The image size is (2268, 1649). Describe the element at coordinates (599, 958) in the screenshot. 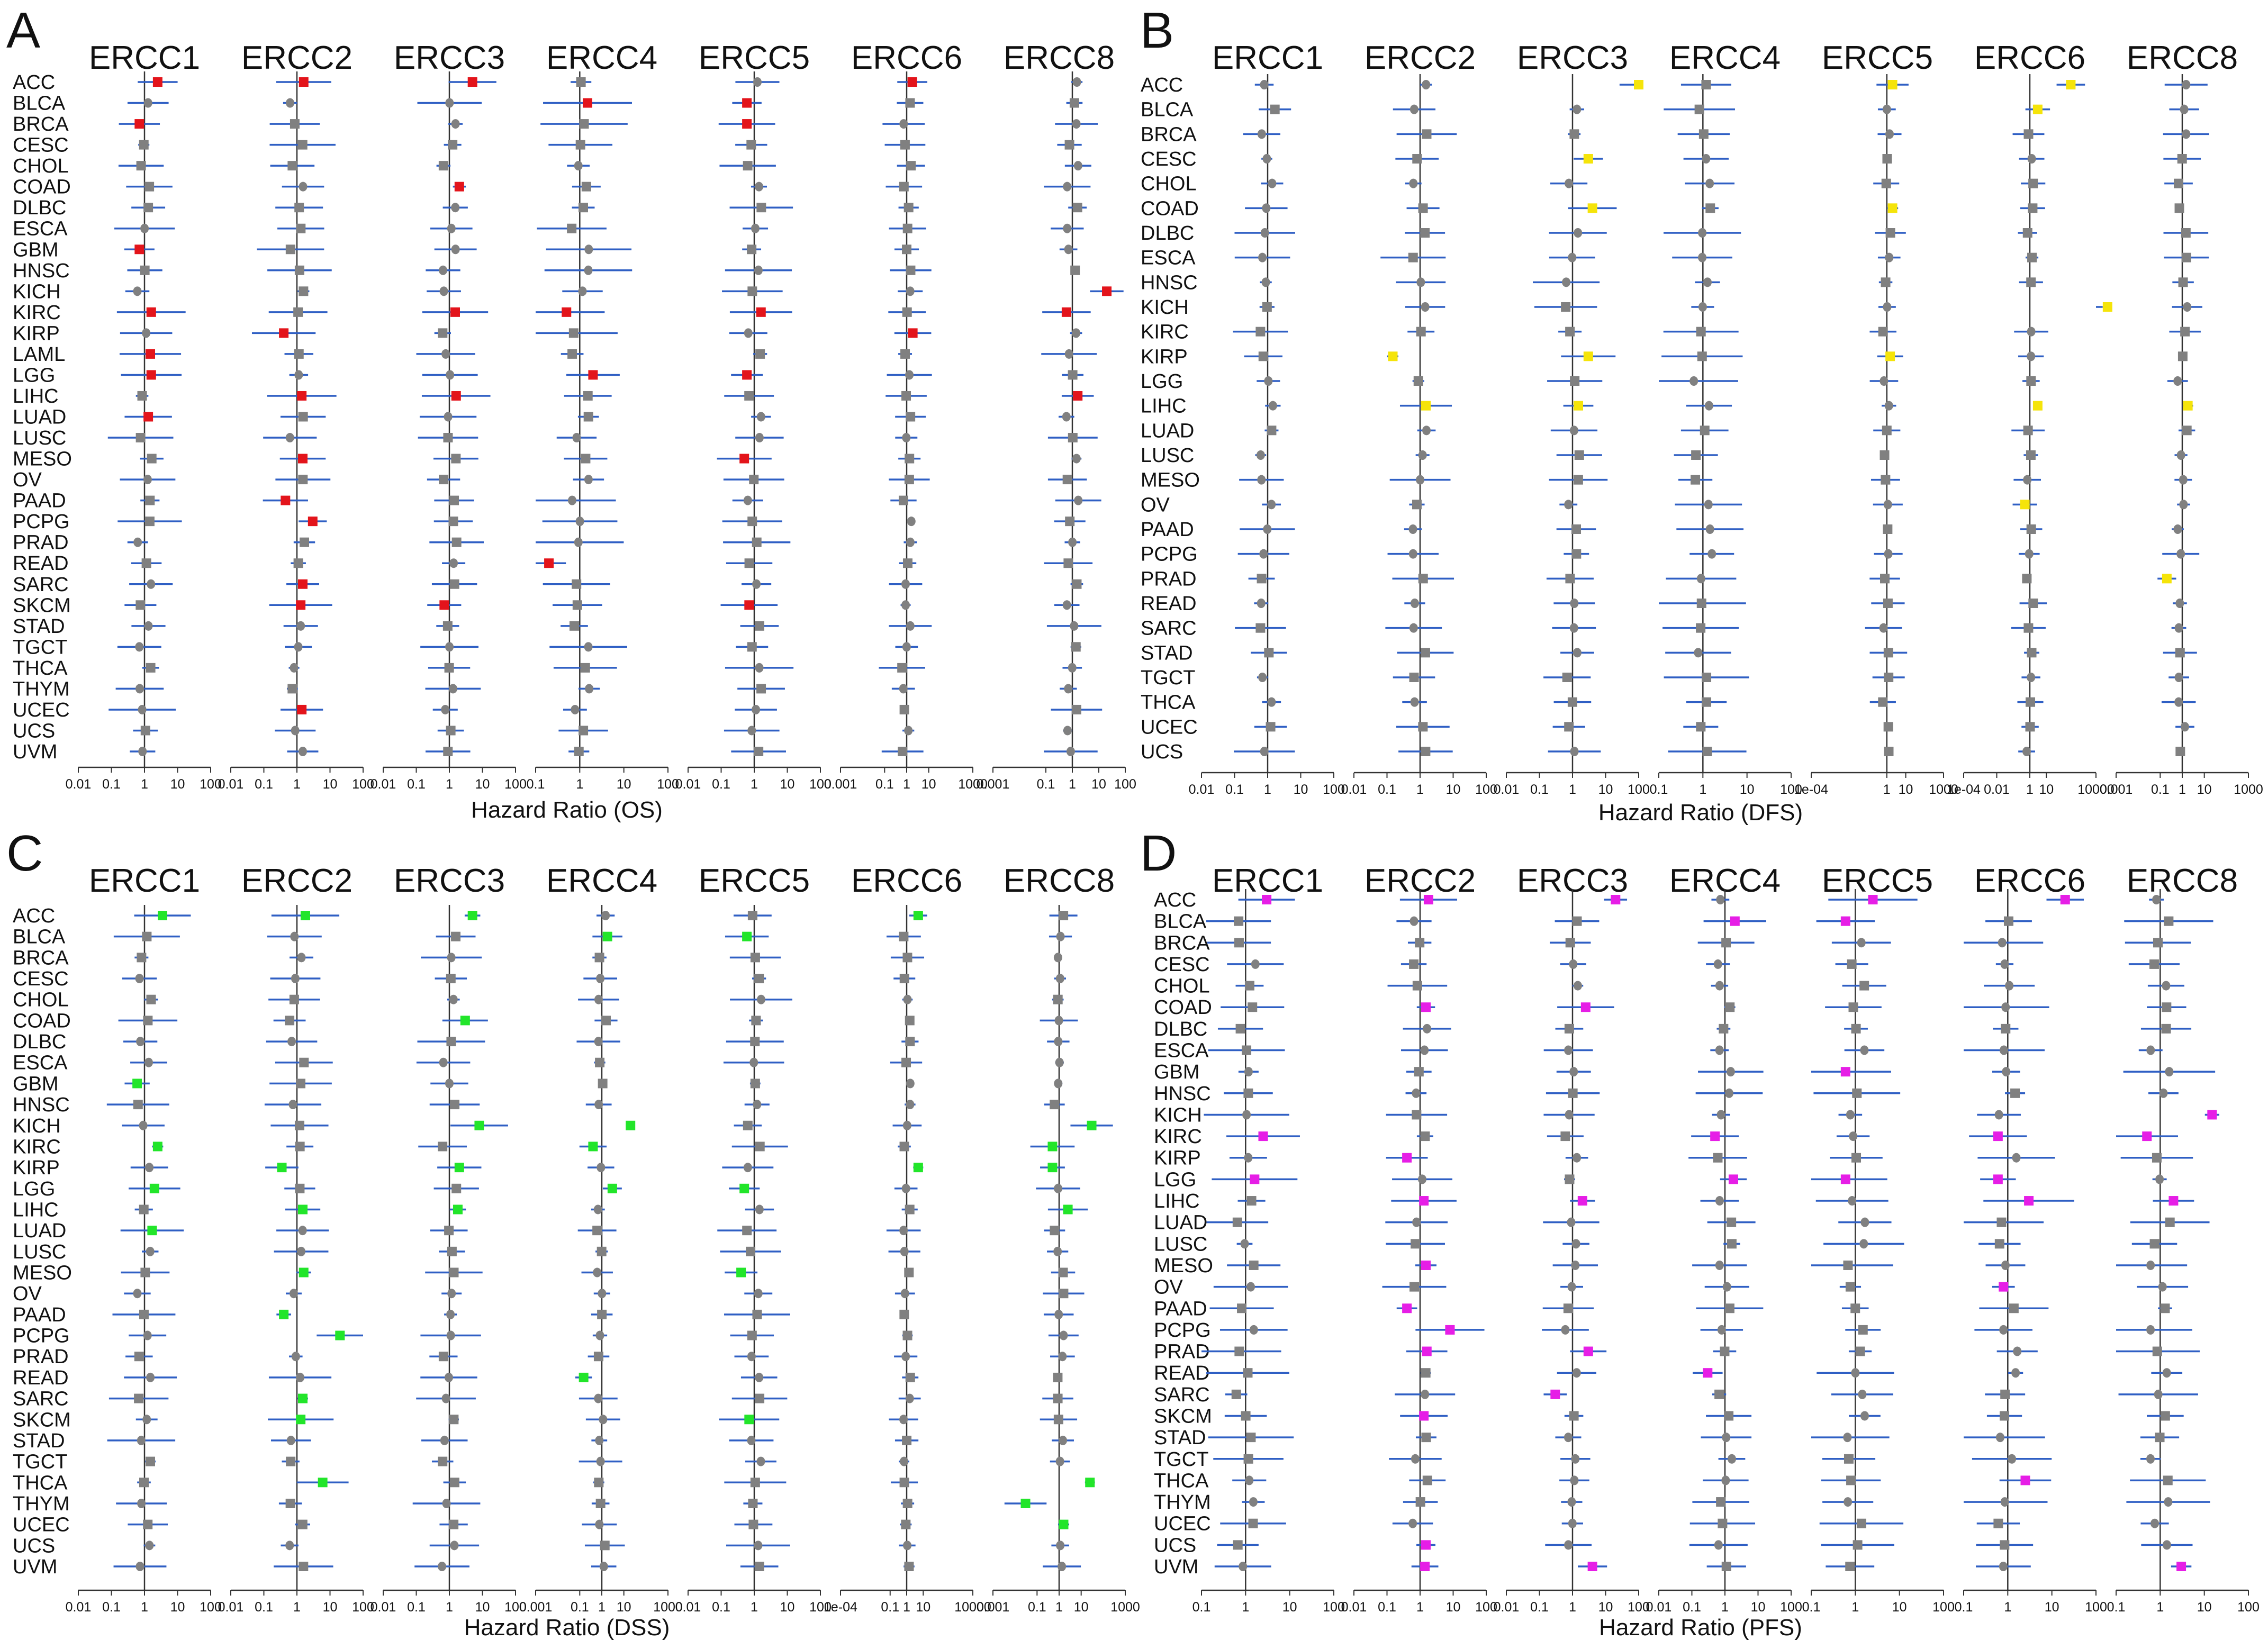

I see `hr-marker-brca` at that location.